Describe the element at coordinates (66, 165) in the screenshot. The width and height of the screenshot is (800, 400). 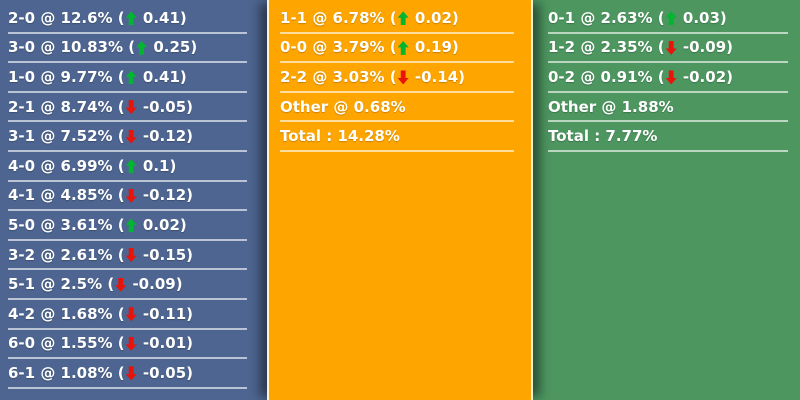
I see `score-odds-label: 4-0 @ 6.99% (` at that location.